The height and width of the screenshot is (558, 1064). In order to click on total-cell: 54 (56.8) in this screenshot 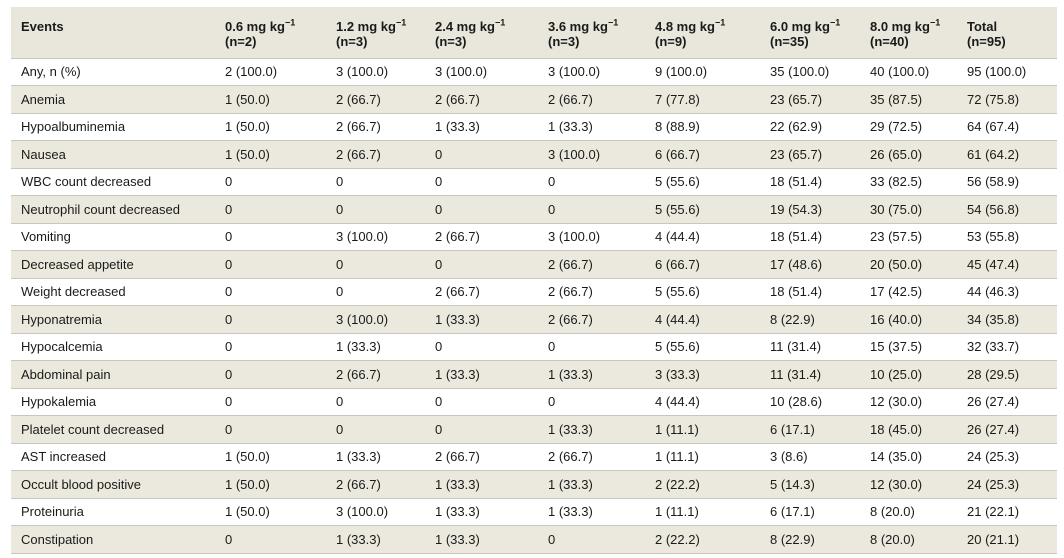, I will do `click(993, 209)`.